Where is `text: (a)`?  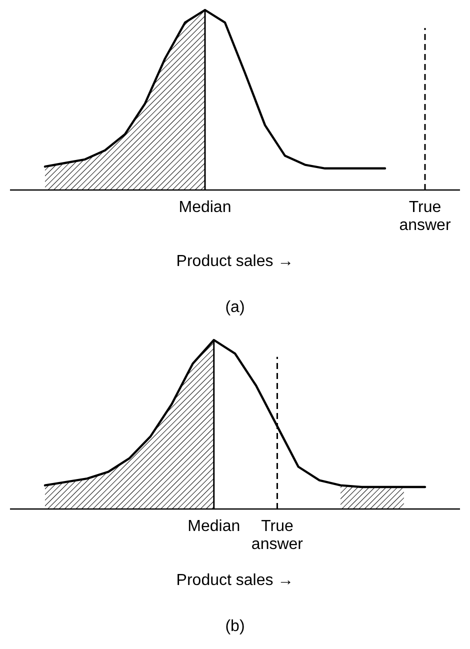 text: (a) is located at coordinates (235, 307).